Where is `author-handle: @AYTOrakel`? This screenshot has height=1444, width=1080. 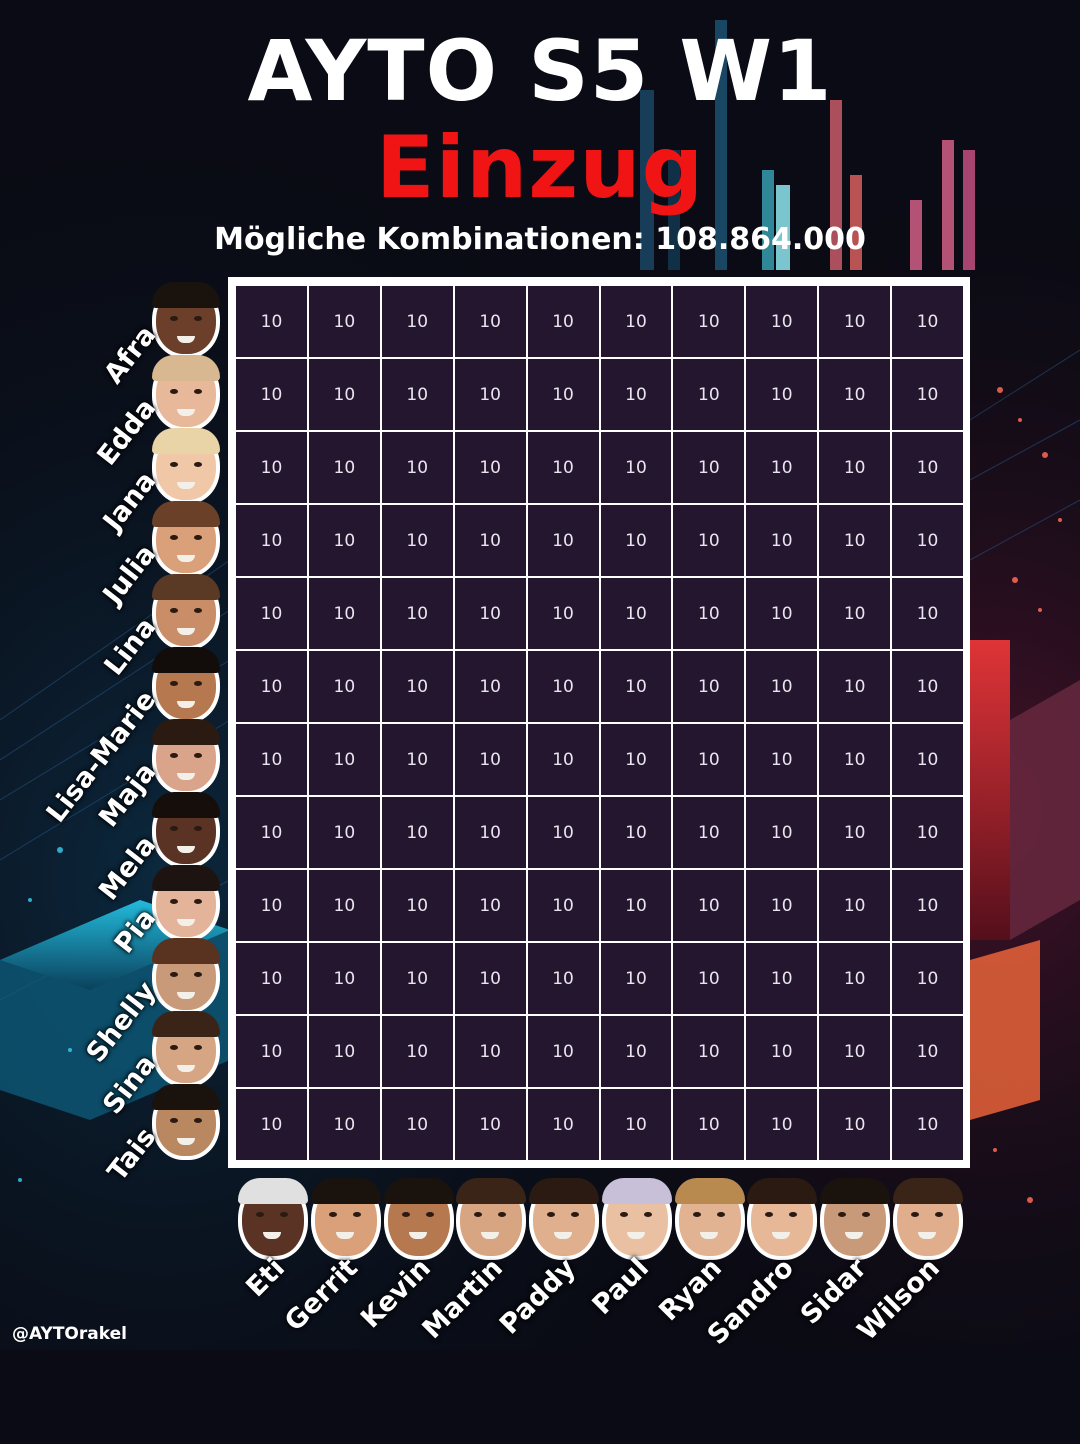
author-handle: @AYTOrakel is located at coordinates (69, 1334).